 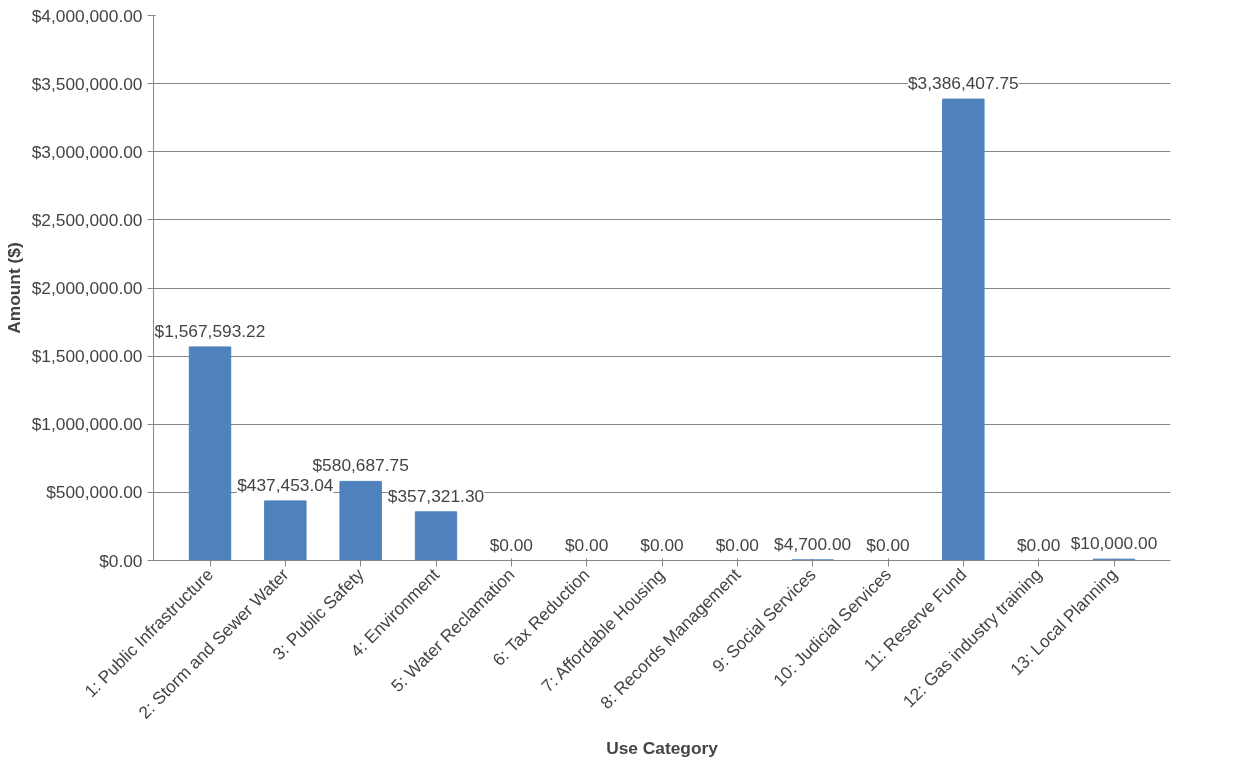 I want to click on x-axis-title: Use Category, so click(x=662, y=747).